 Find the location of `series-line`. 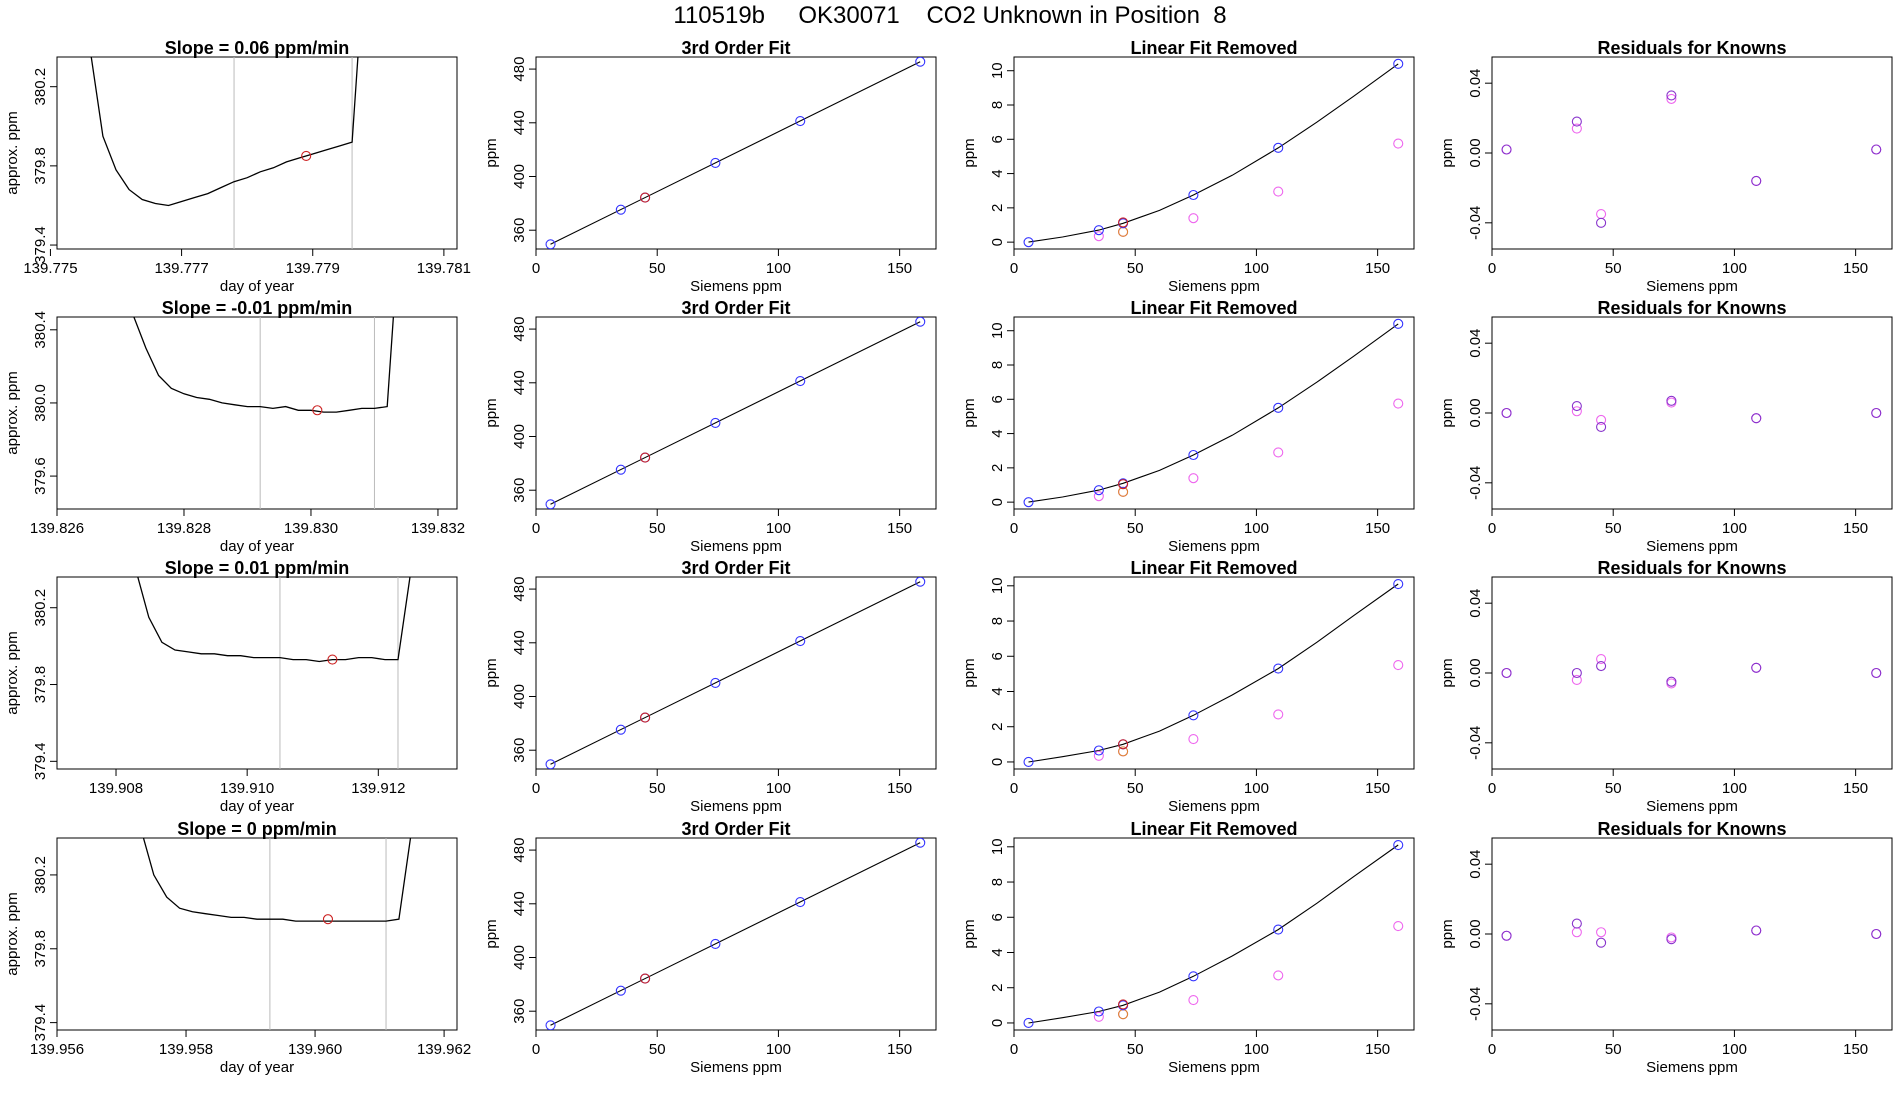

series-line is located at coordinates (264, 365).